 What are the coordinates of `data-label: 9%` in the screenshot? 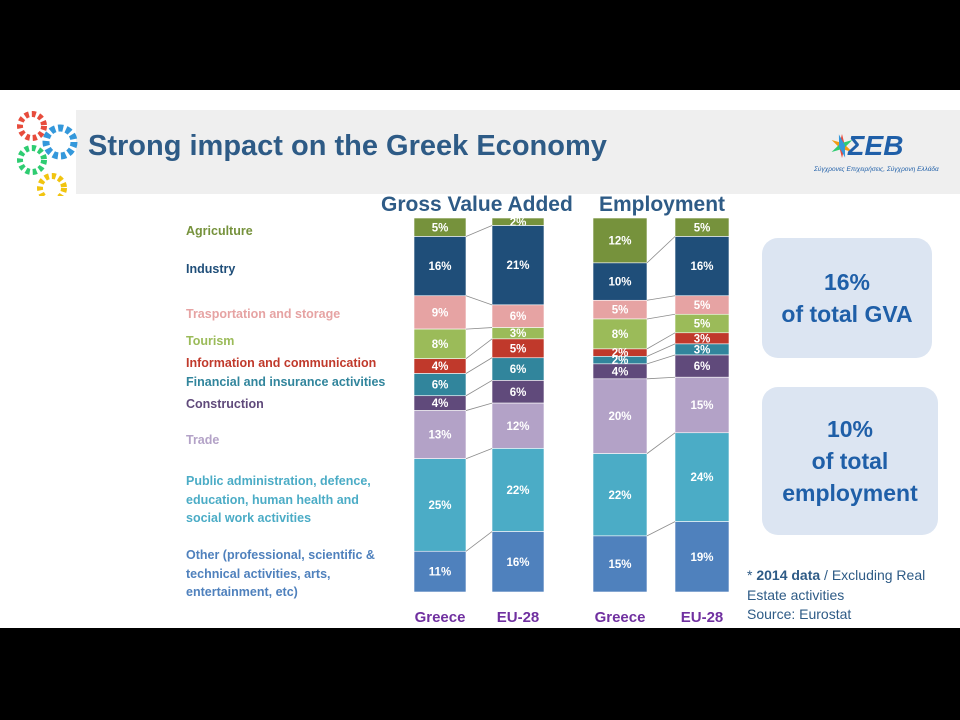 It's located at (440, 313).